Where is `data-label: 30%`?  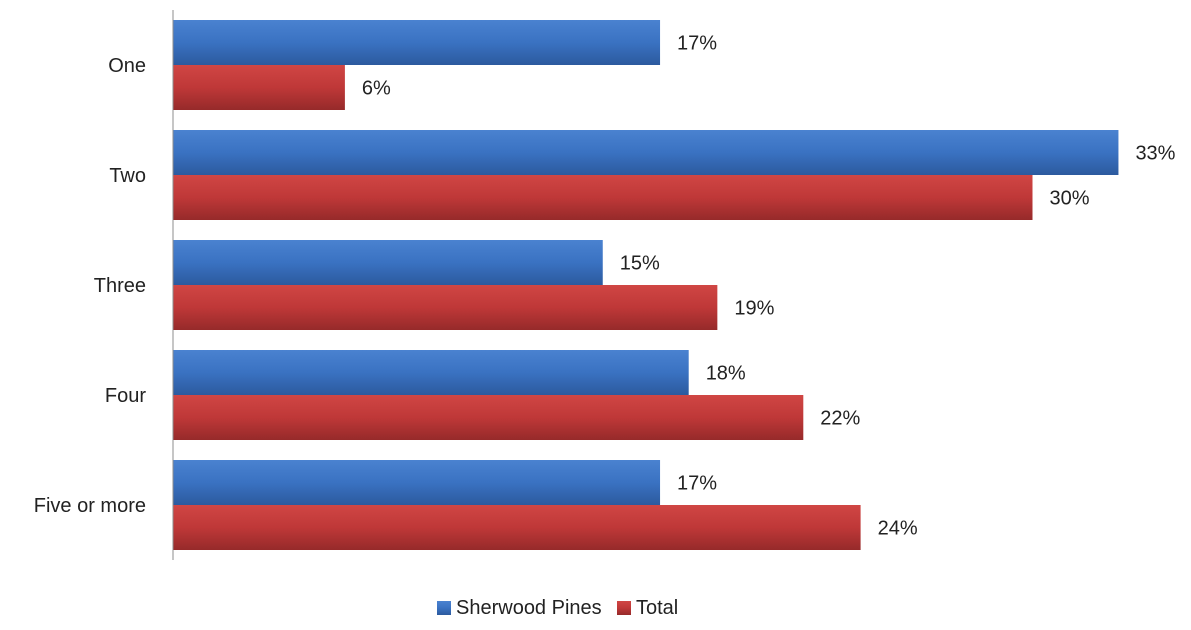
data-label: 30% is located at coordinates (1070, 199).